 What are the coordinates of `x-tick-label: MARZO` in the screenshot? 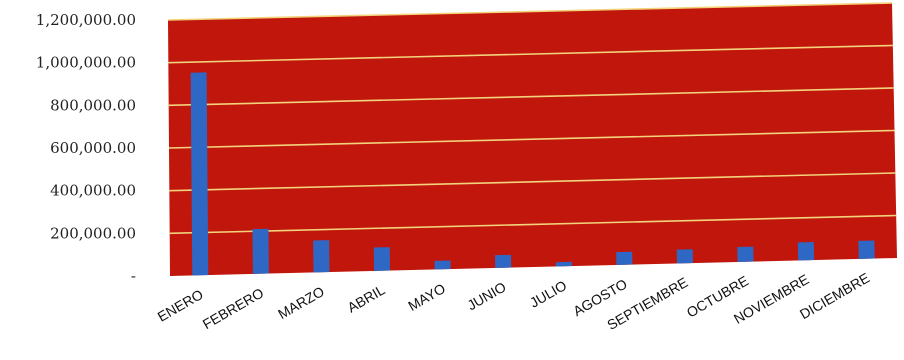 It's located at (301, 302).